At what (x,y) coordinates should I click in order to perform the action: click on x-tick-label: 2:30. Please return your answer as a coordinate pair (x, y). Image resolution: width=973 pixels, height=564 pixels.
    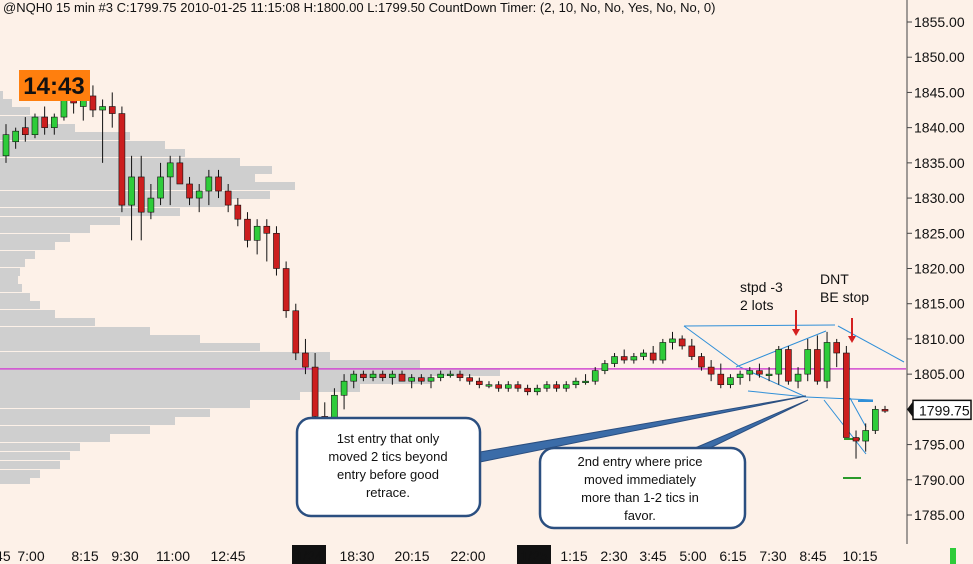
    Looking at the image, I should click on (613, 556).